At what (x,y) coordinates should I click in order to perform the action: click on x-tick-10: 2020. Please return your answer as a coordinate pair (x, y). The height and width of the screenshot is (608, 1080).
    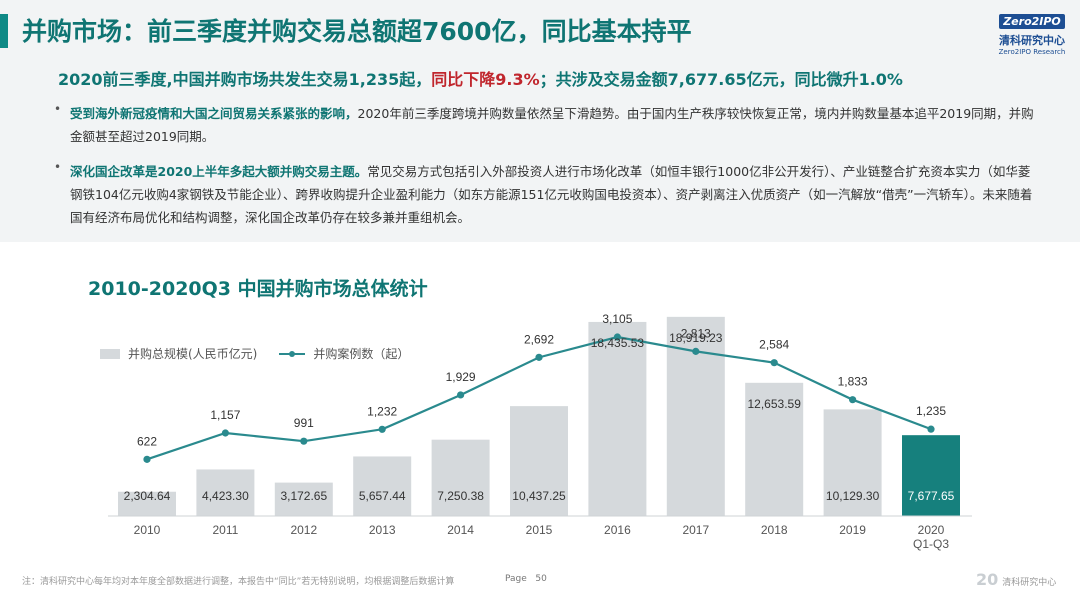
    Looking at the image, I should click on (931, 530).